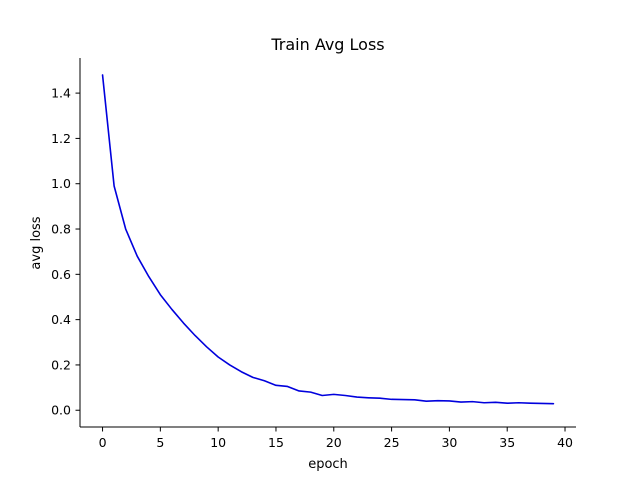 The height and width of the screenshot is (480, 640). Describe the element at coordinates (61, 93) in the screenshot. I see `y-tick-label: 1.4` at that location.